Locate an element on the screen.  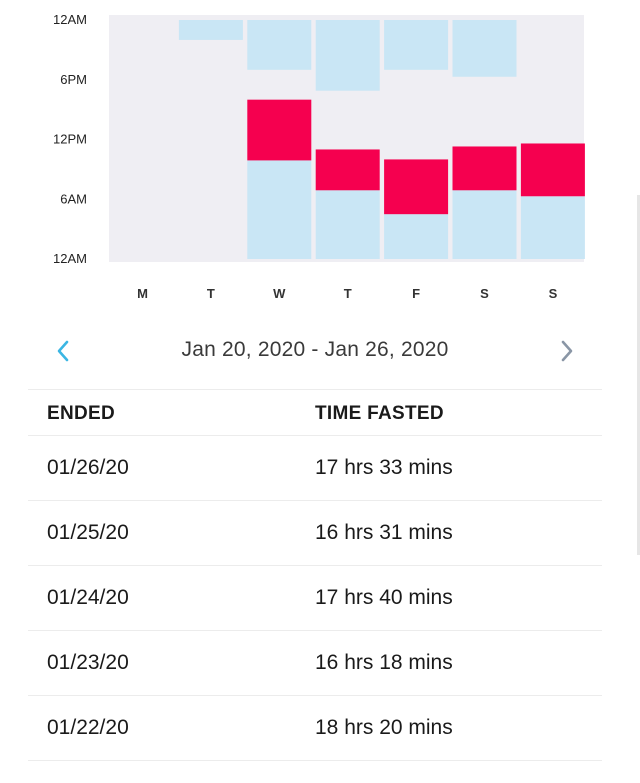
previous-week-button is located at coordinates (64, 351).